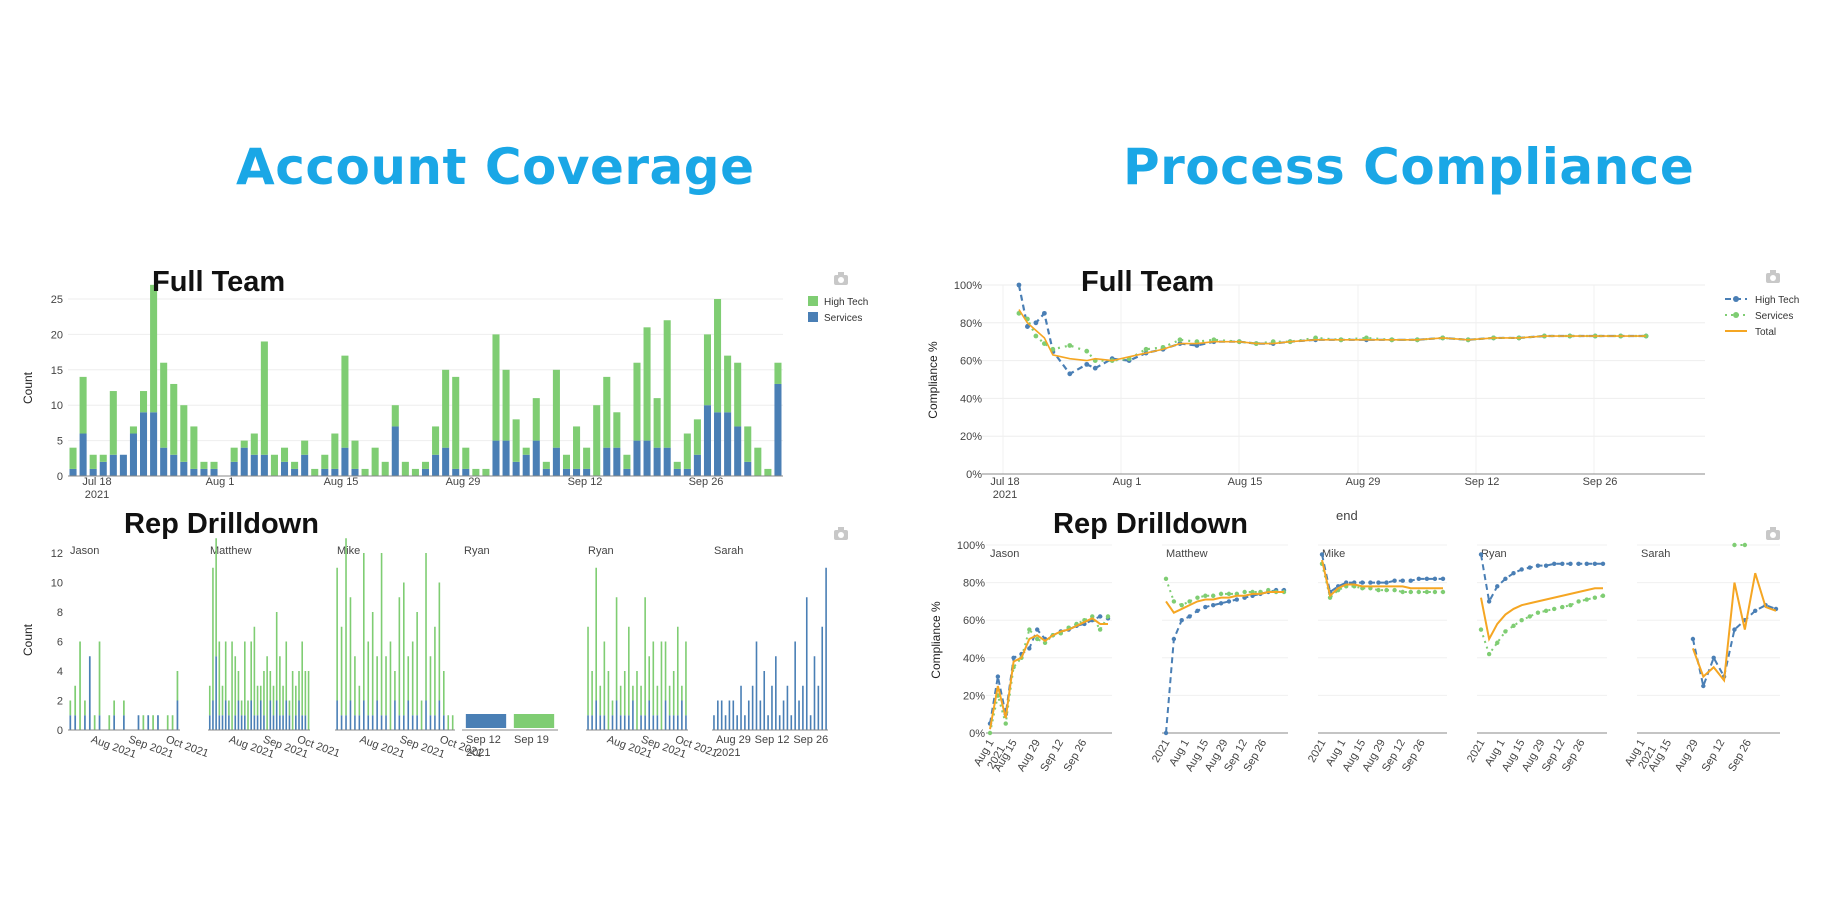  Describe the element at coordinates (1382, 578) in the screenshot. I see `compliance-drill-total-line` at that location.